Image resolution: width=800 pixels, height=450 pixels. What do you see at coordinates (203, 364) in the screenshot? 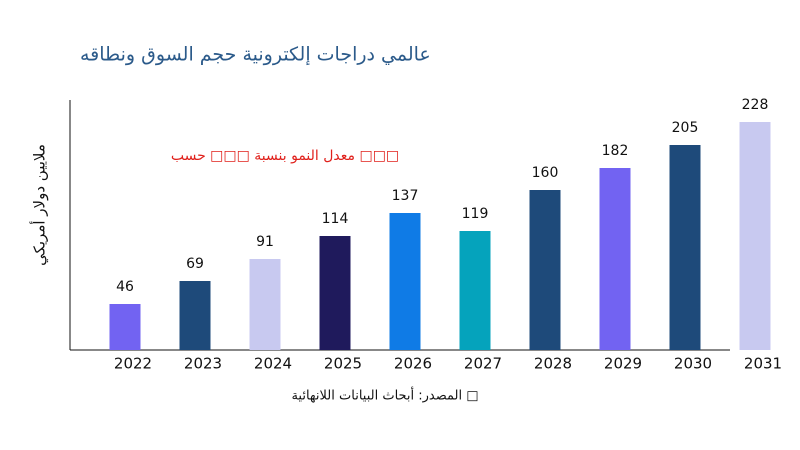
I see `x-tick-label: 2023` at bounding box center [203, 364].